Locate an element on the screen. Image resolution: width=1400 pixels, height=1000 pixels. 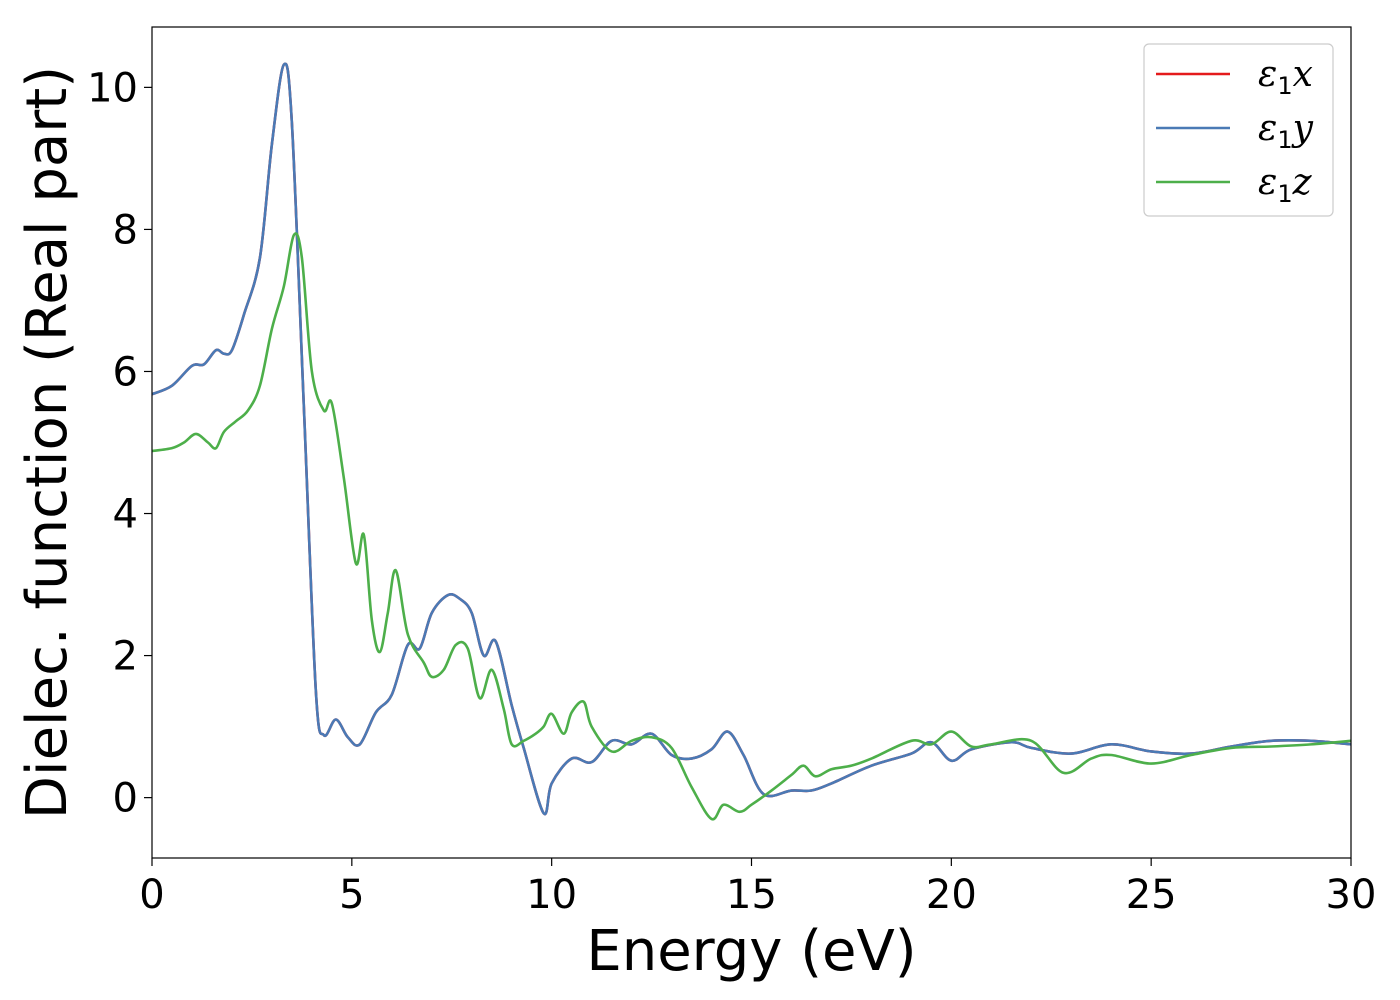
y-tick-label: 0 is located at coordinates (125, 799).